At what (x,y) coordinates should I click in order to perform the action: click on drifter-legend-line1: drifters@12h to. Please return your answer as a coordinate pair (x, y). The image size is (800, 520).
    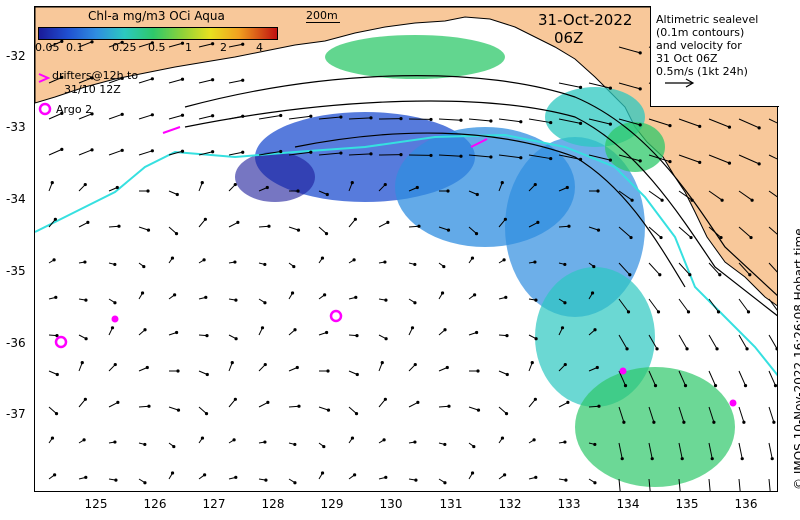
    Looking at the image, I should click on (95, 75).